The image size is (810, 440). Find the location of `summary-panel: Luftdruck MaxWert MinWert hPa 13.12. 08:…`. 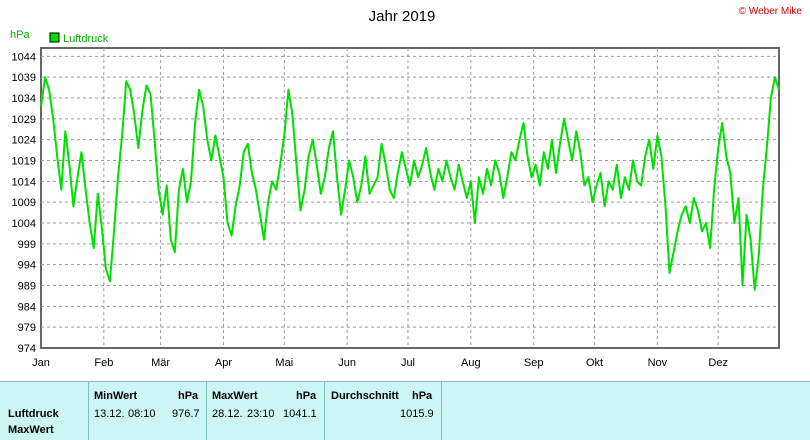

summary-panel: Luftdruck MaxWert MinWert hPa 13.12. 08:… is located at coordinates (405, 410).